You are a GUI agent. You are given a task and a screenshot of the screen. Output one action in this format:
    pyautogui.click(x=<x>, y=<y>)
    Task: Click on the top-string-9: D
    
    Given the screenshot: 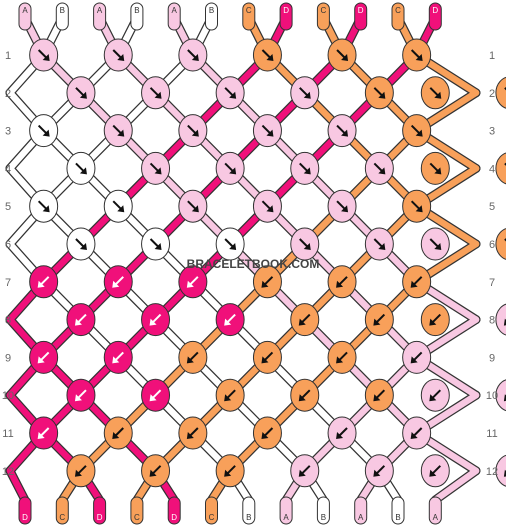 What is the action you would take?
    pyautogui.click(x=361, y=16)
    